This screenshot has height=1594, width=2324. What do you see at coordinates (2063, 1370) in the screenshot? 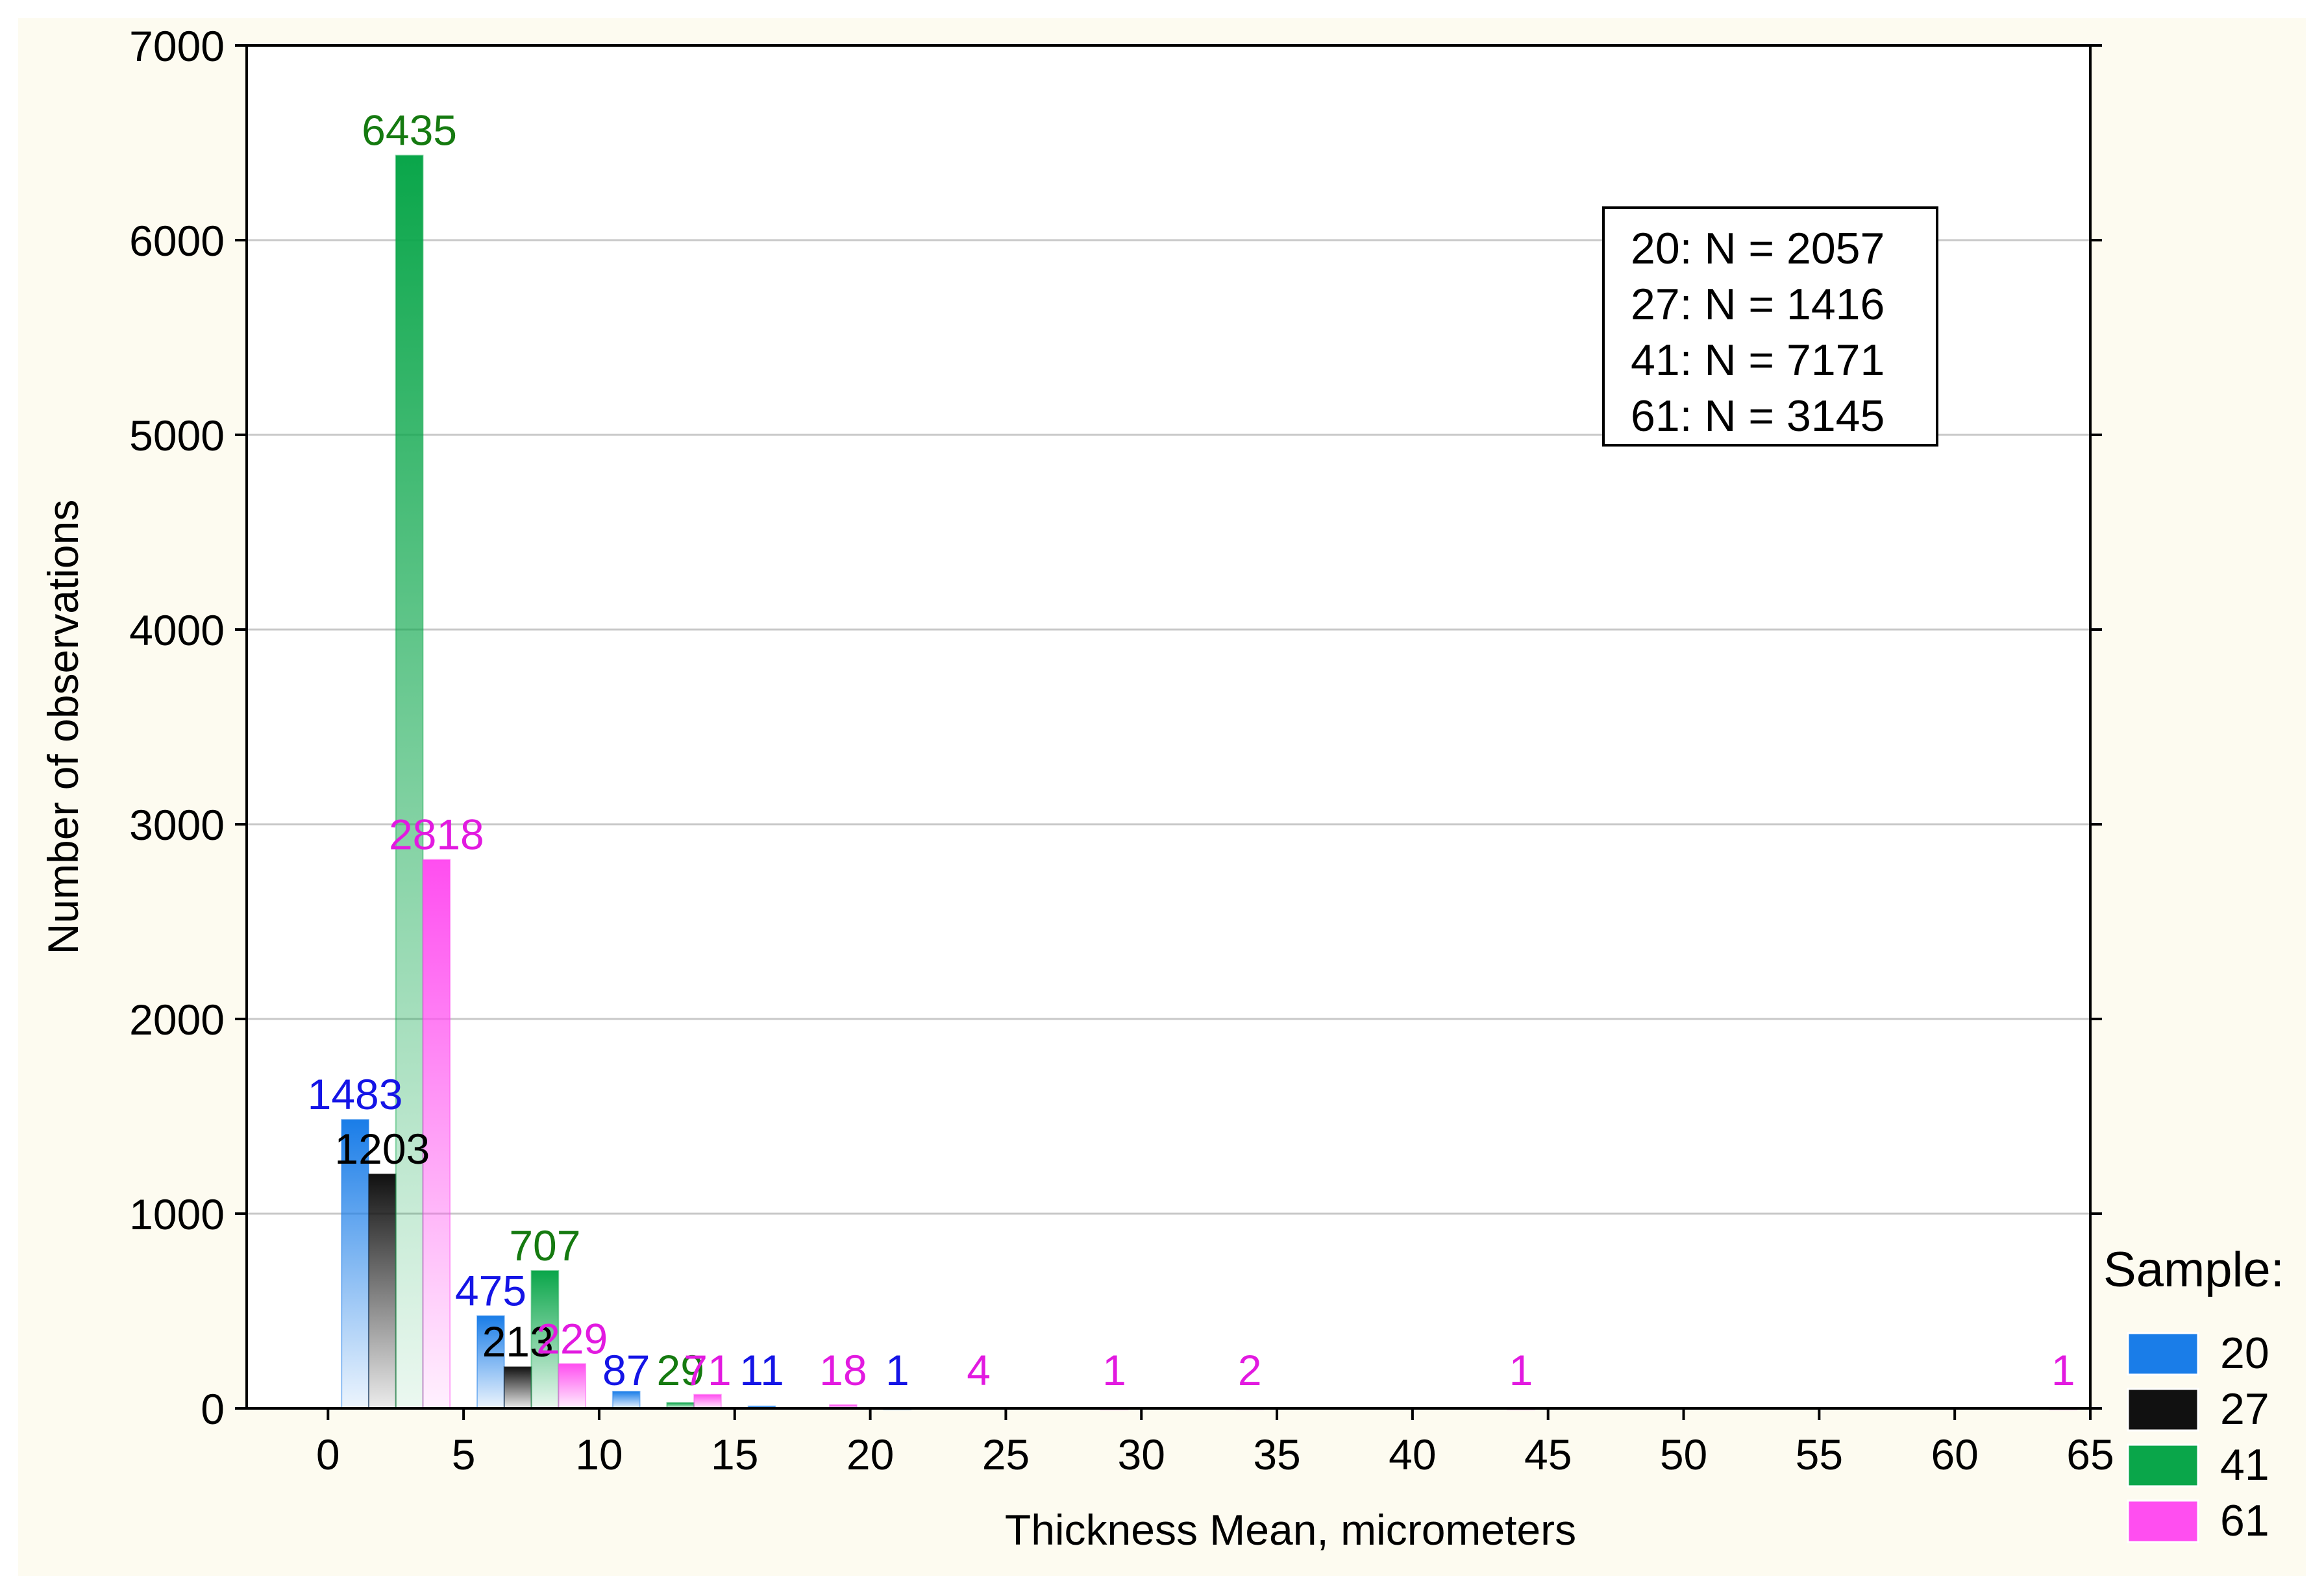
I see `data-label-s61-bin12: 1` at bounding box center [2063, 1370].